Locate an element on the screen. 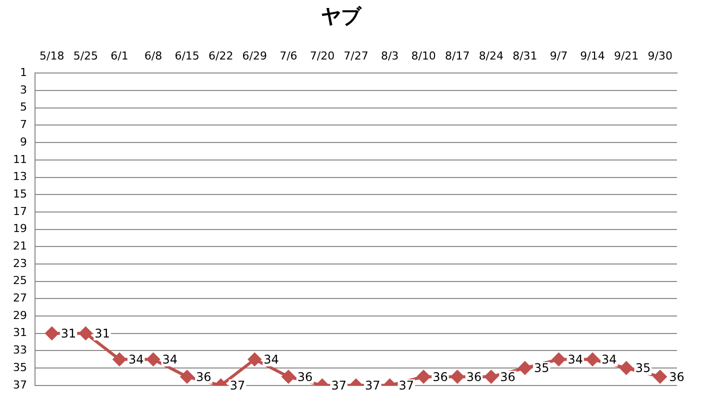 The width and height of the screenshot is (707, 400). x-tick-label: 8/24 is located at coordinates (491, 55).